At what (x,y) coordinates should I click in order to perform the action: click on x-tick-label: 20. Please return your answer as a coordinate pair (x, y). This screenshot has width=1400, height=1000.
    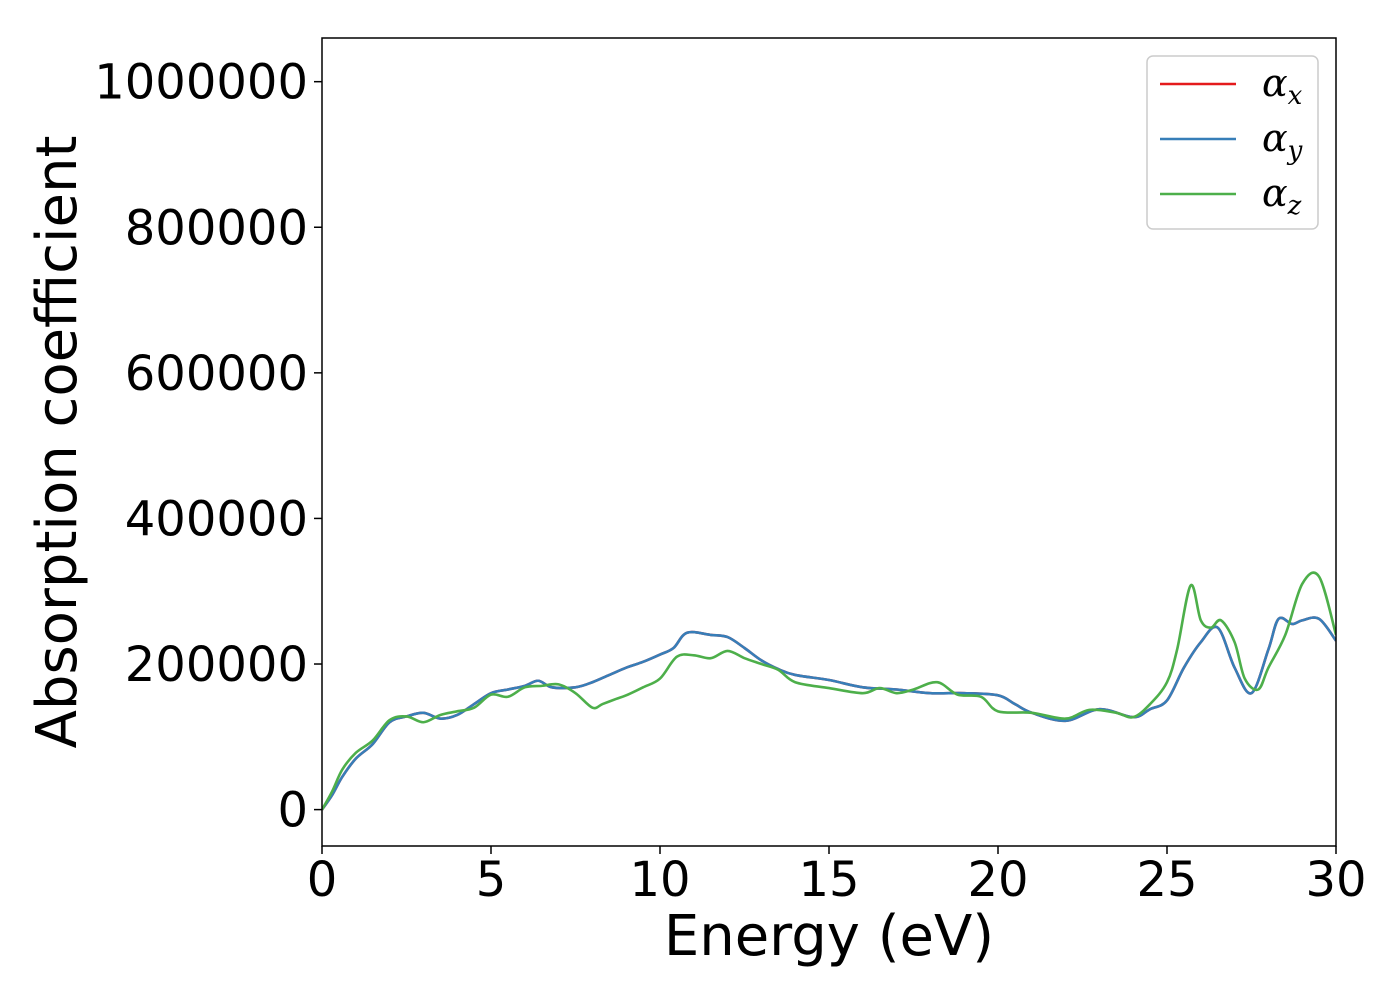
    Looking at the image, I should click on (997, 880).